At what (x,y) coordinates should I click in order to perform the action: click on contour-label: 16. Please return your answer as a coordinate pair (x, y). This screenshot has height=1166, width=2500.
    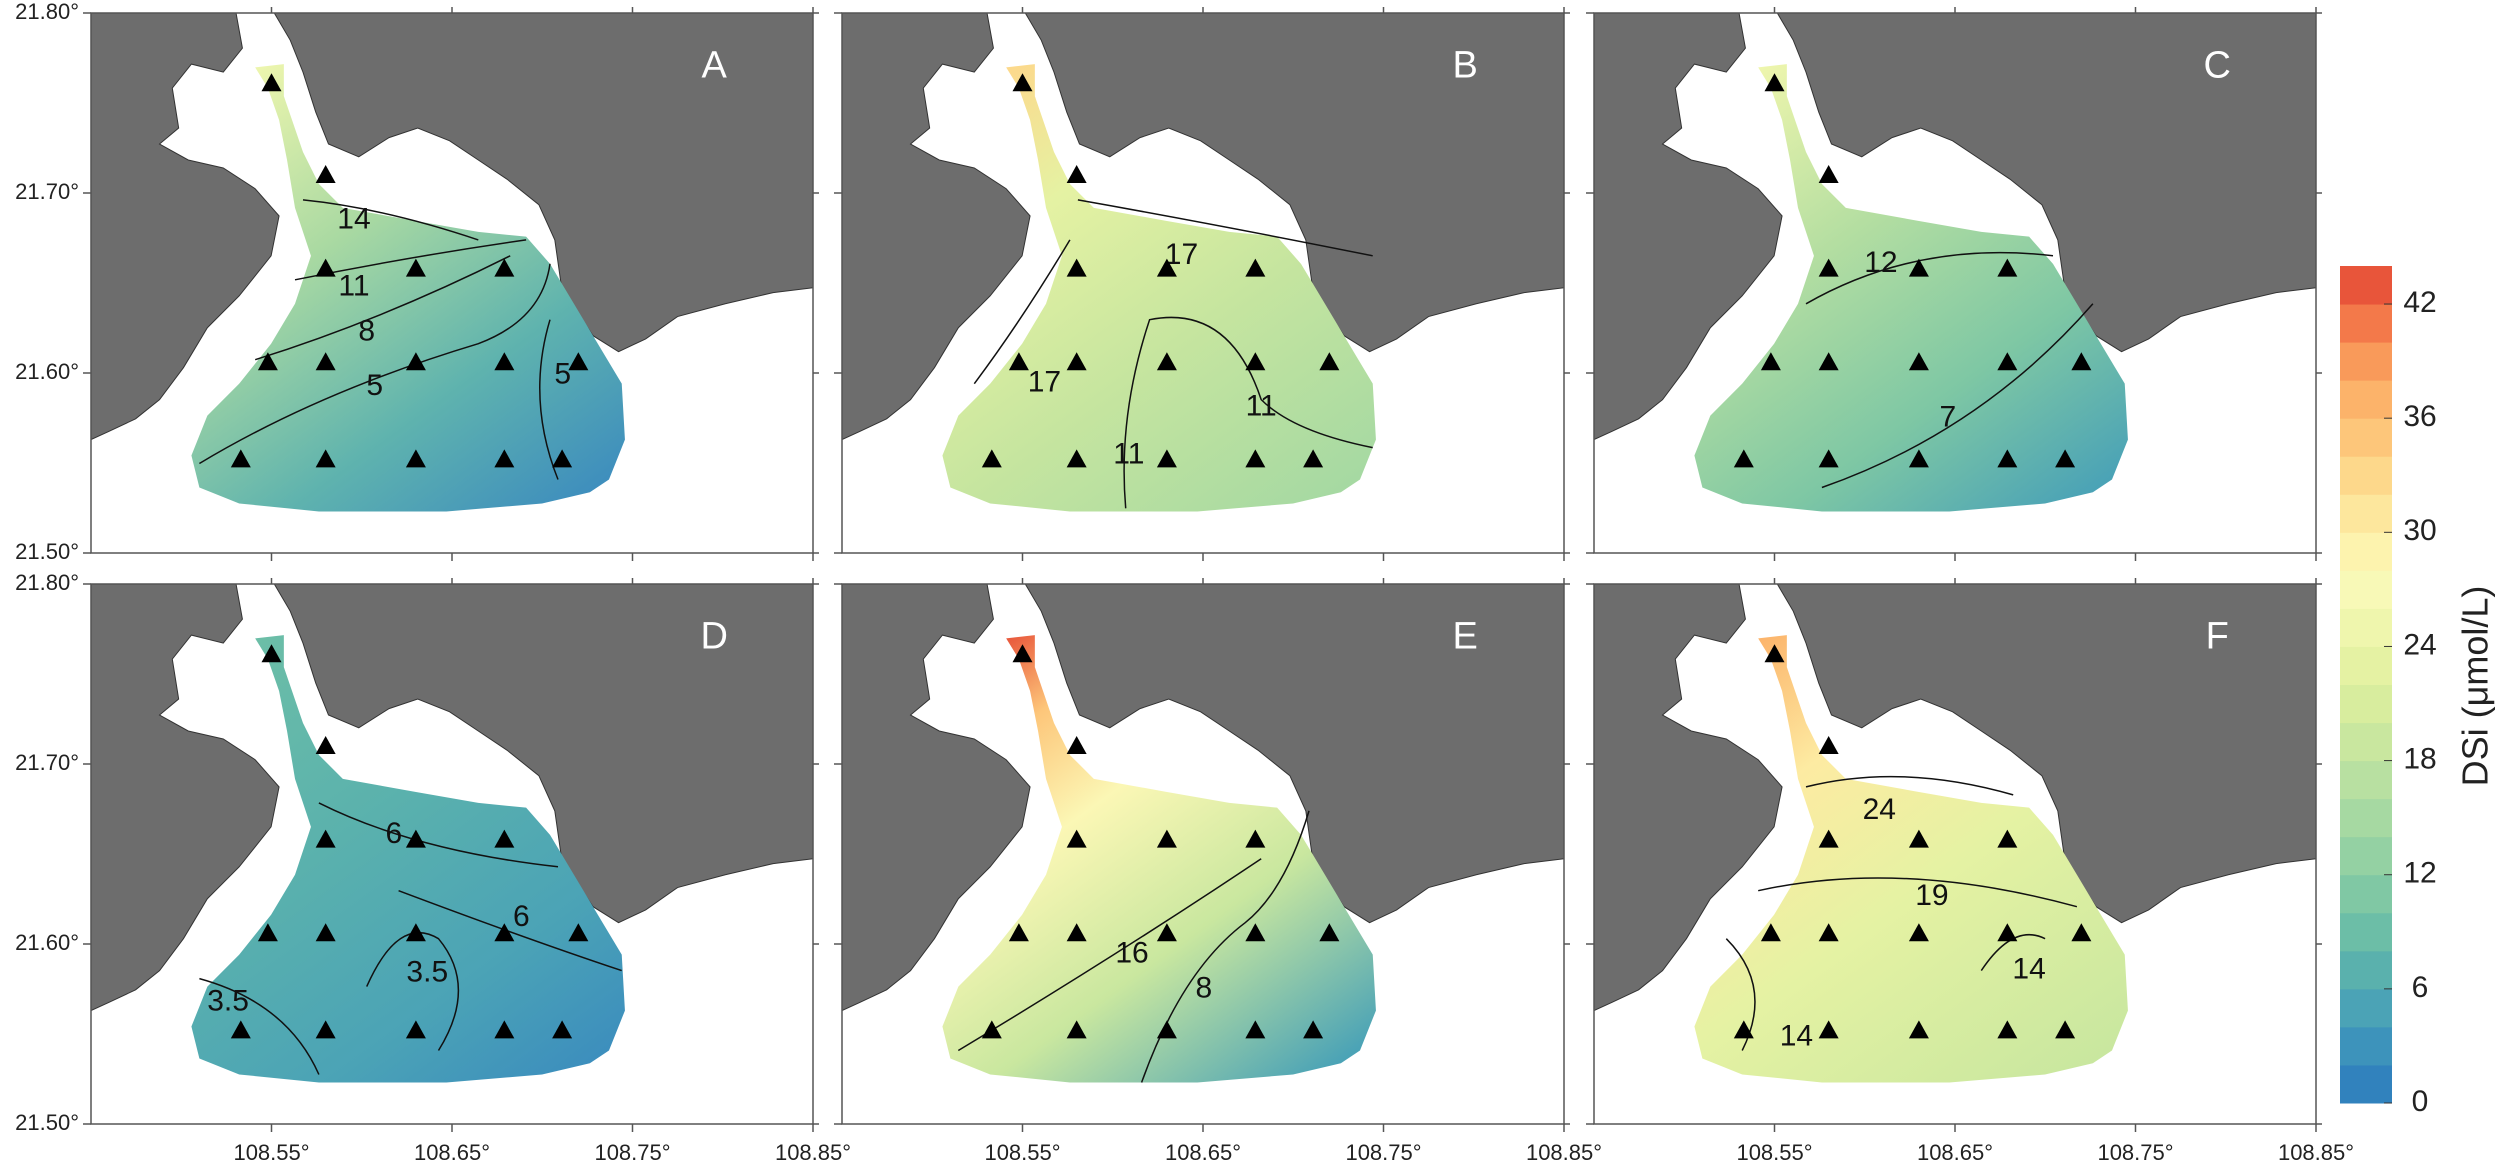
    Looking at the image, I should click on (1131, 953).